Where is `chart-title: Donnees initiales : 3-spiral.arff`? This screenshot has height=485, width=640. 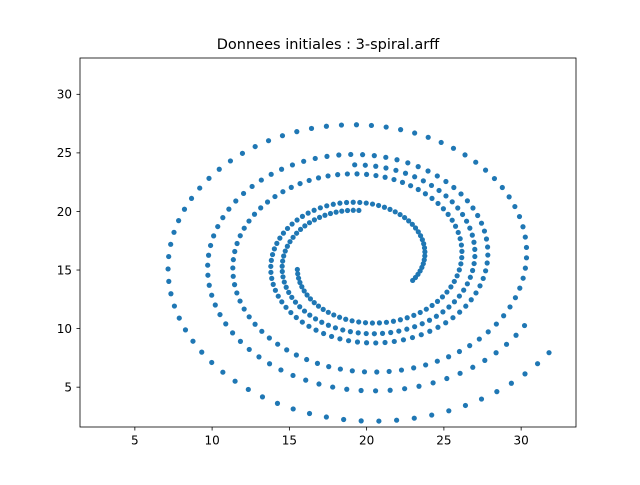 chart-title: Donnees initiales : 3-spiral.arff is located at coordinates (328, 45).